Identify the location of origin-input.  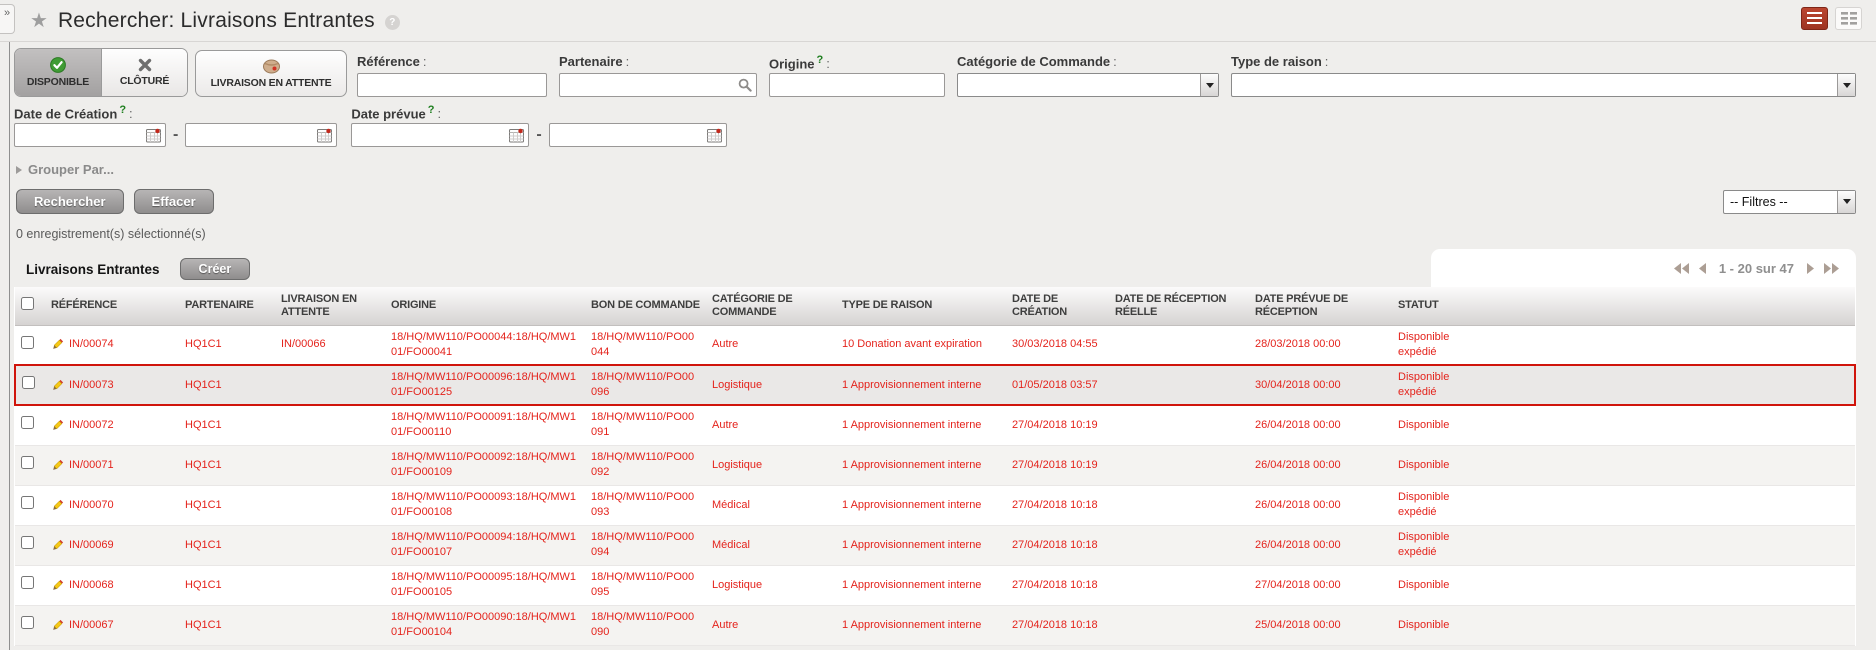
(857, 85).